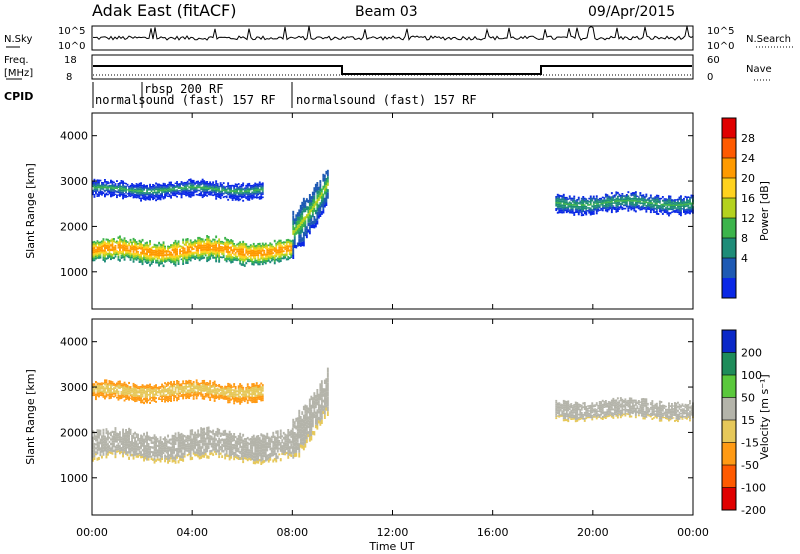 The image size is (800, 554). What do you see at coordinates (74, 136) in the screenshot?
I see `y-tick-label: 4000` at bounding box center [74, 136].